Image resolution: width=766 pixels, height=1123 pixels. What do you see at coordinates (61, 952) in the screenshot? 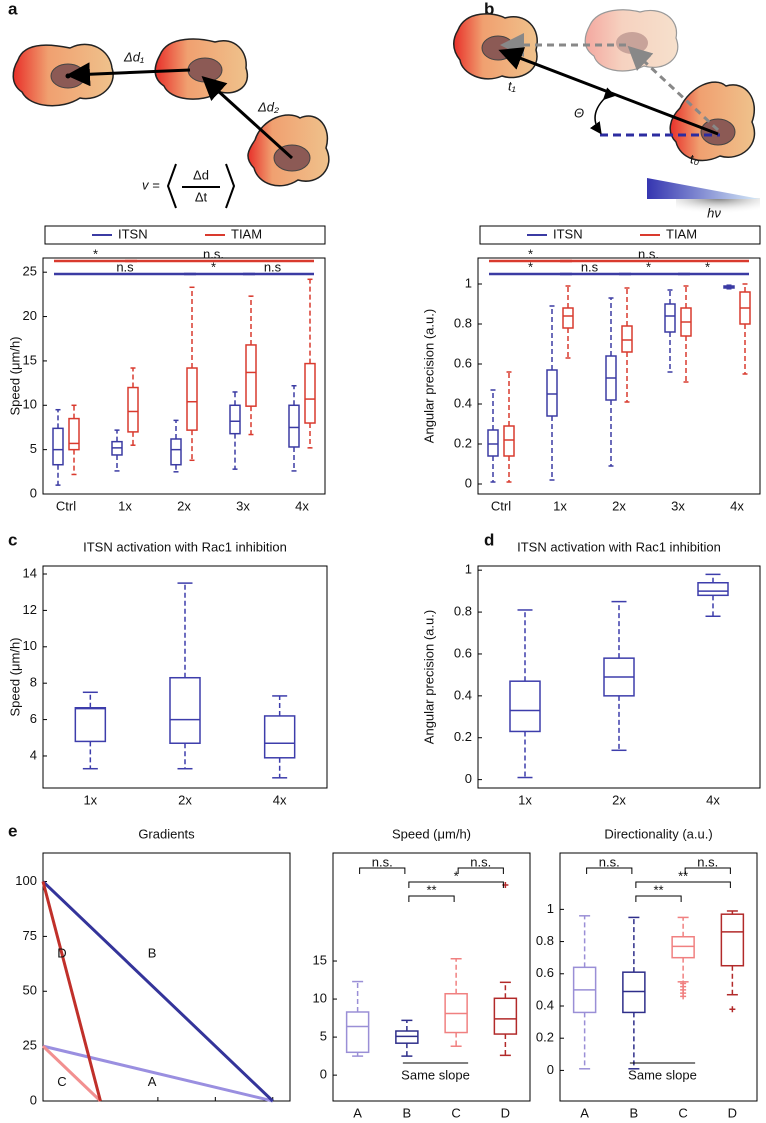
I see `series-label: D` at bounding box center [61, 952].